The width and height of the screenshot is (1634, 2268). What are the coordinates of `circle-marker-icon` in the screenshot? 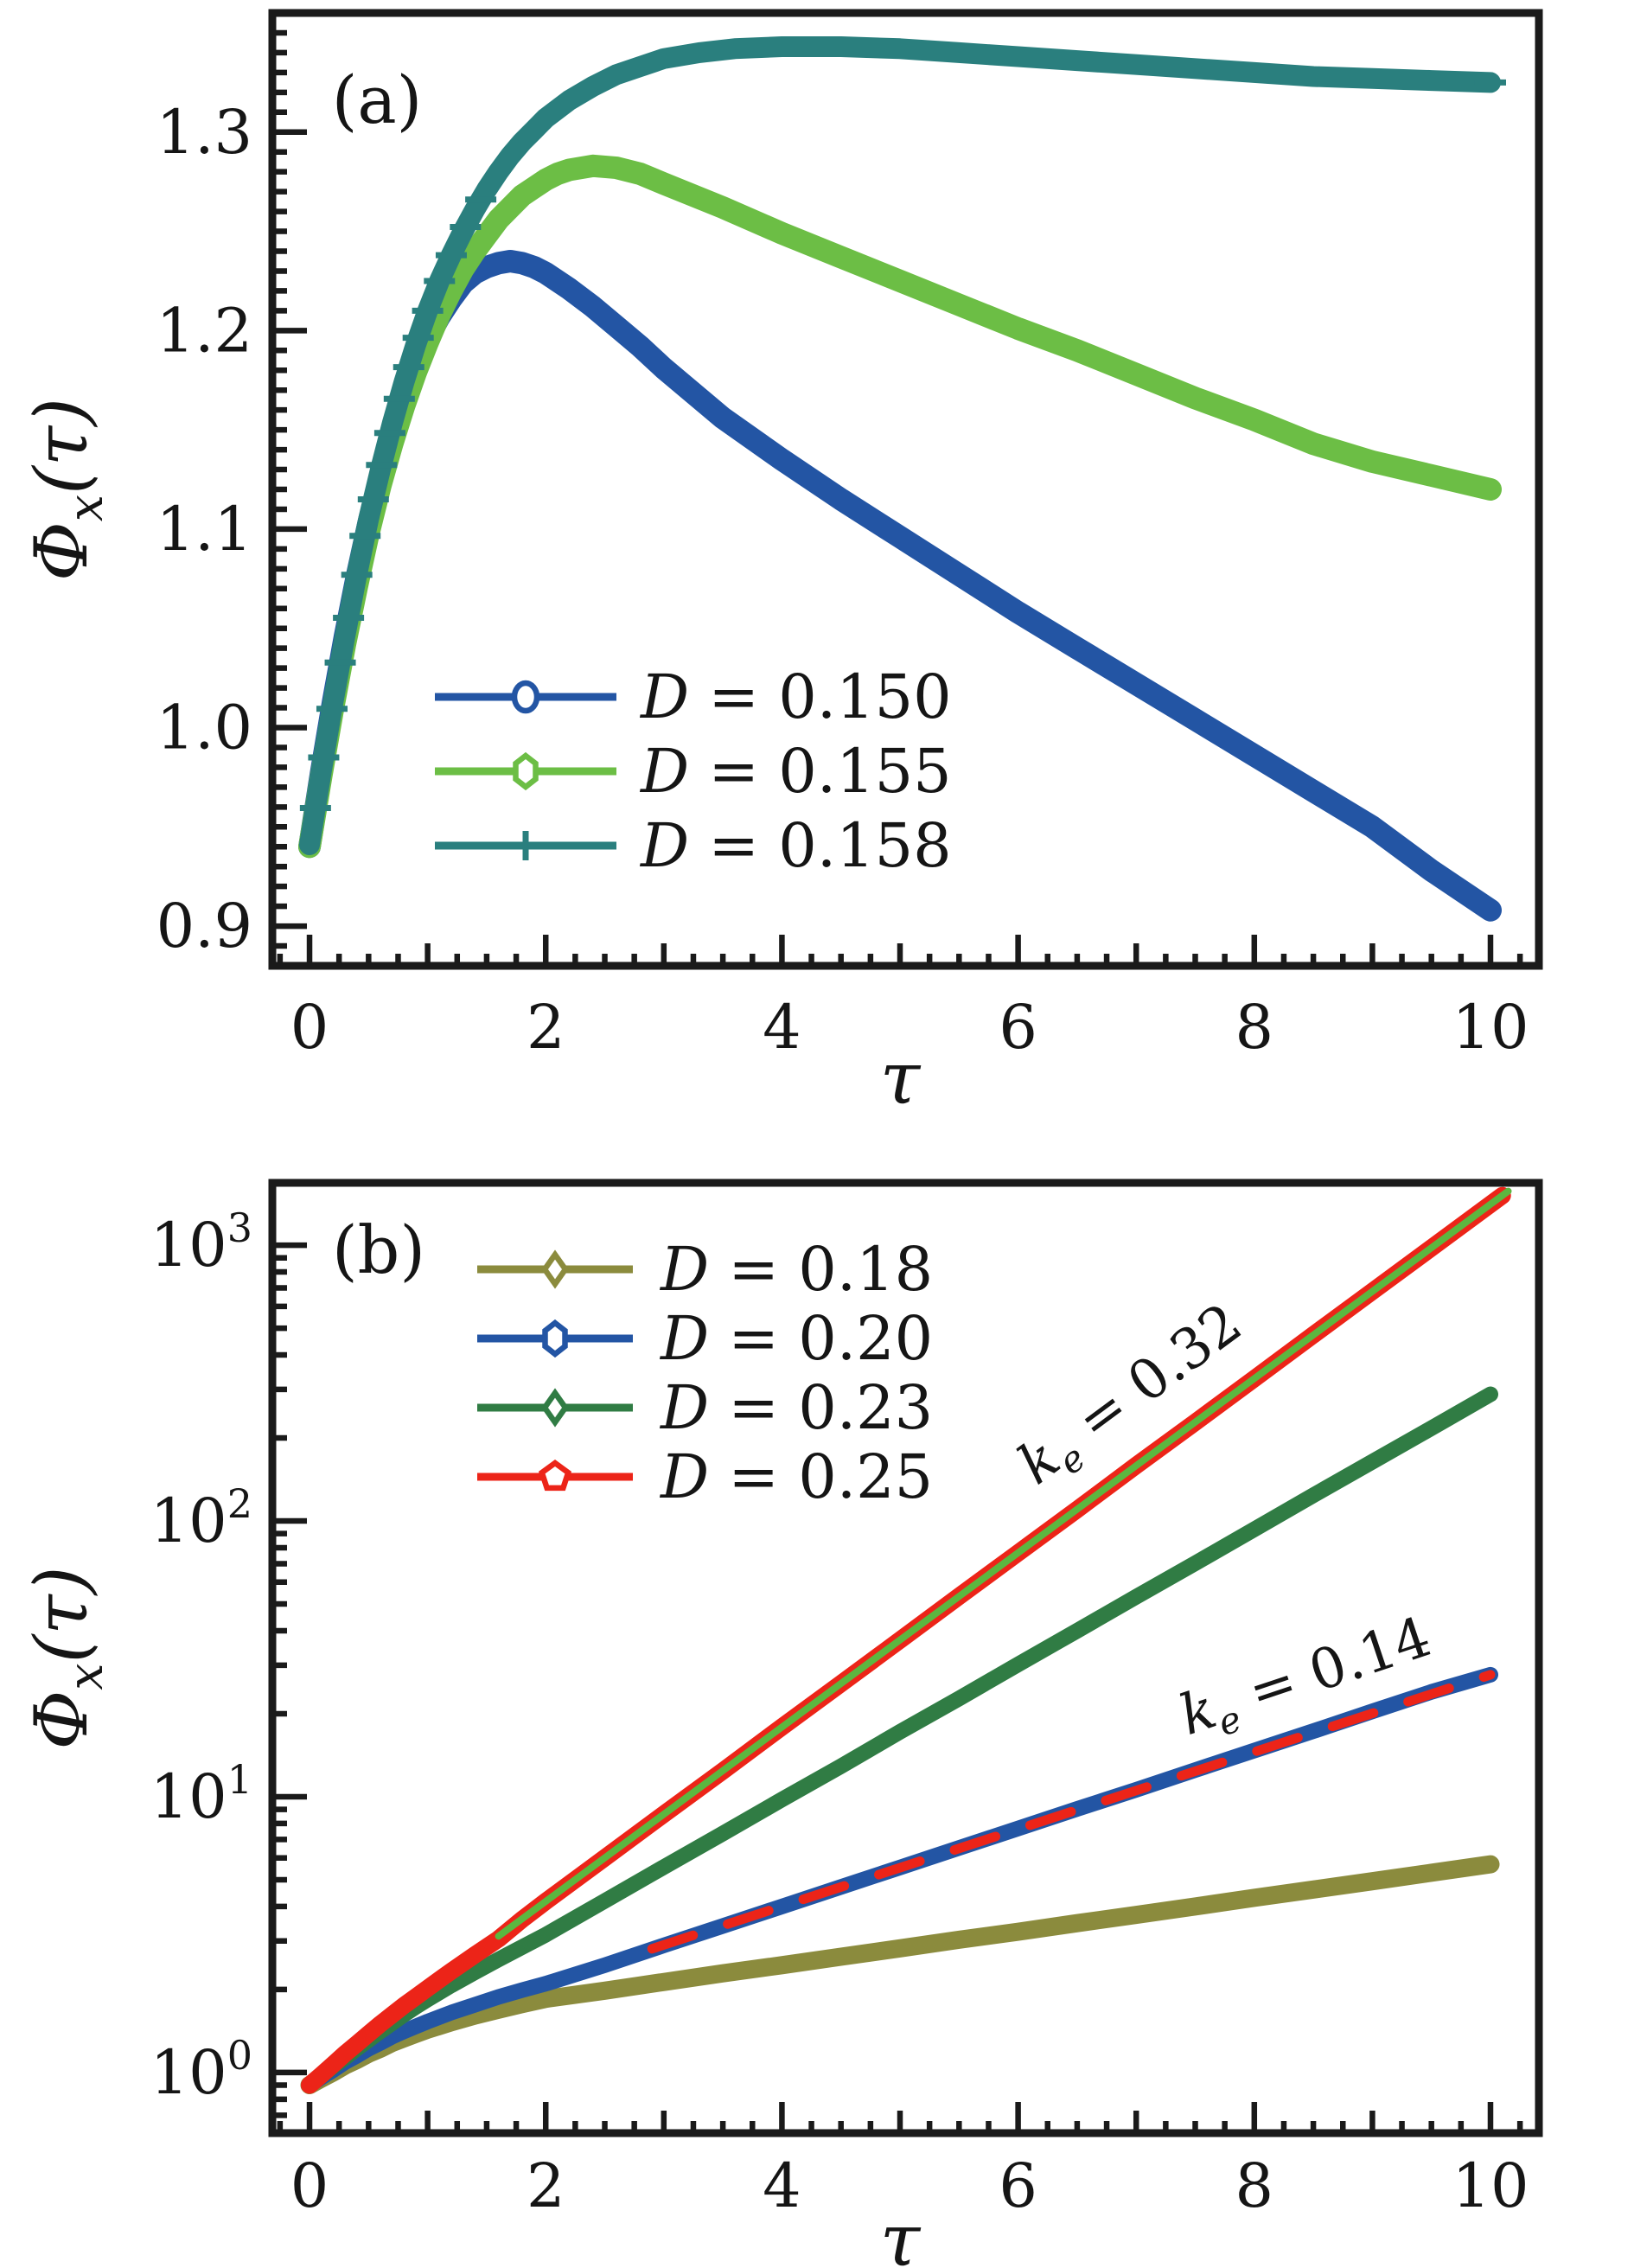 It's located at (525, 697).